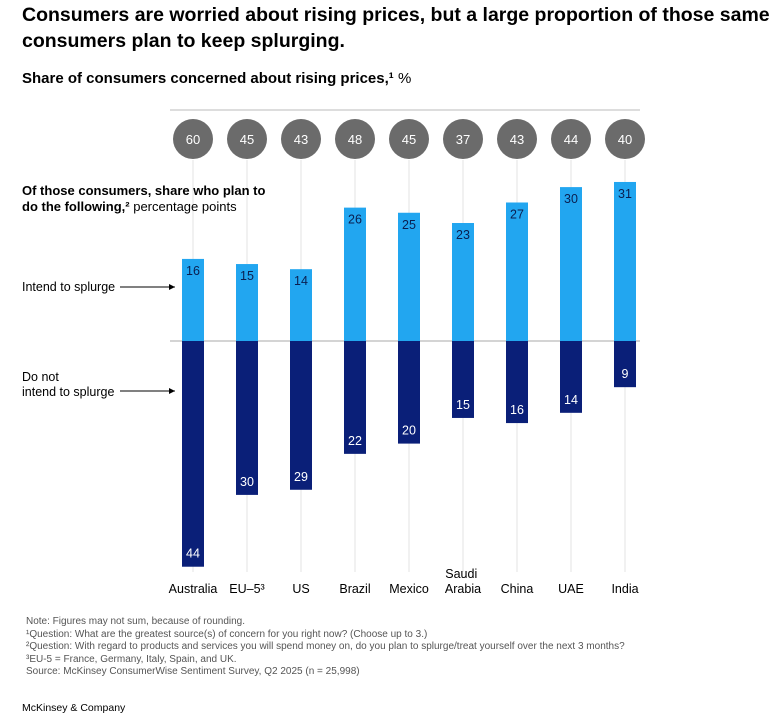 This screenshot has width=782, height=720. What do you see at coordinates (463, 235) in the screenshot?
I see `value-label: 23` at bounding box center [463, 235].